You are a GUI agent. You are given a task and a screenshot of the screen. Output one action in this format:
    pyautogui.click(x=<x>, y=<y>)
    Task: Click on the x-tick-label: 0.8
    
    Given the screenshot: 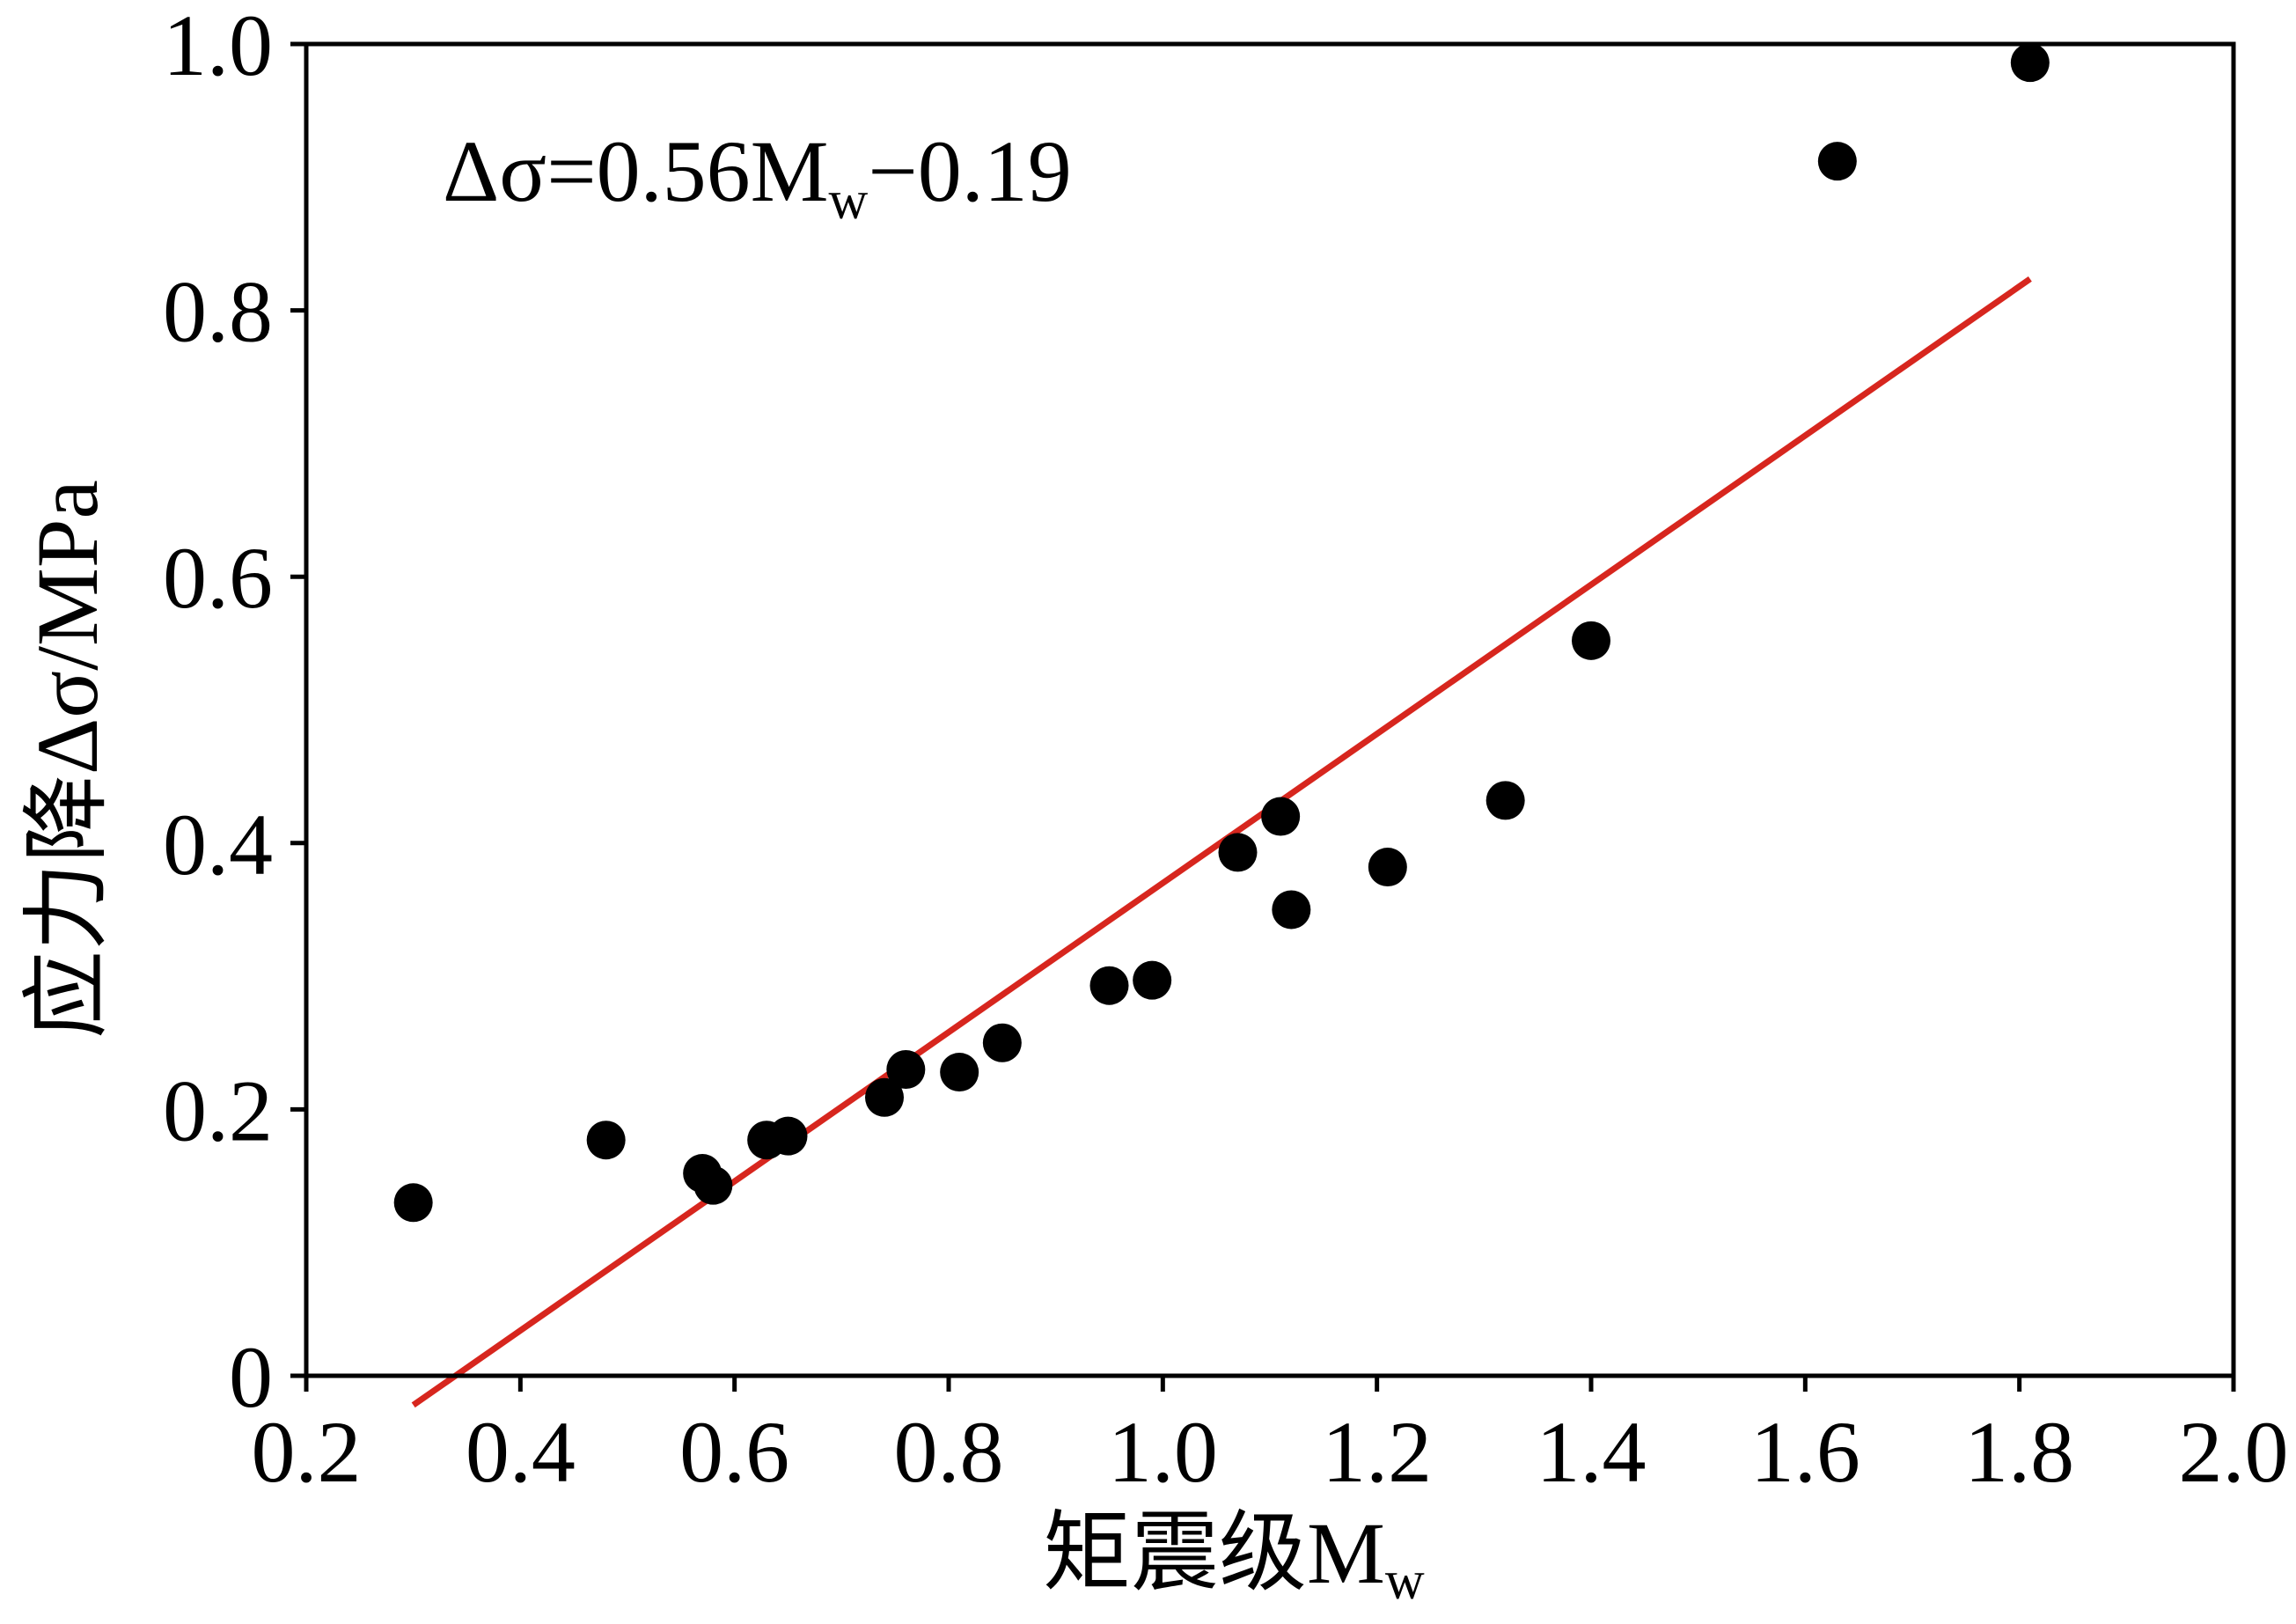 What is the action you would take?
    pyautogui.click(x=949, y=1452)
    